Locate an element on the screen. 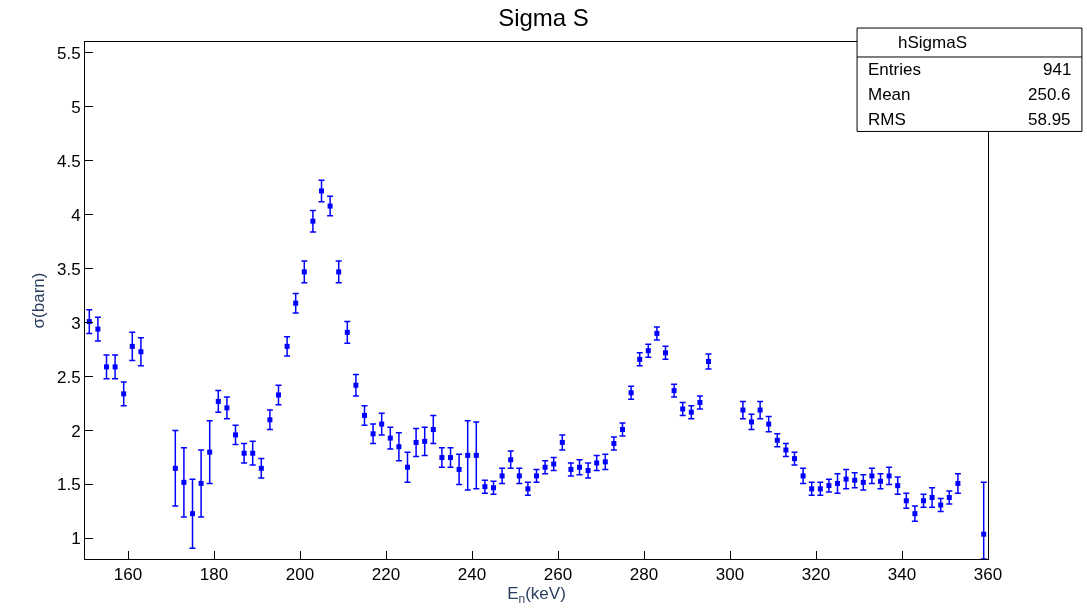 The image size is (1087, 613). y-tick-label: 2 is located at coordinates (76, 431).